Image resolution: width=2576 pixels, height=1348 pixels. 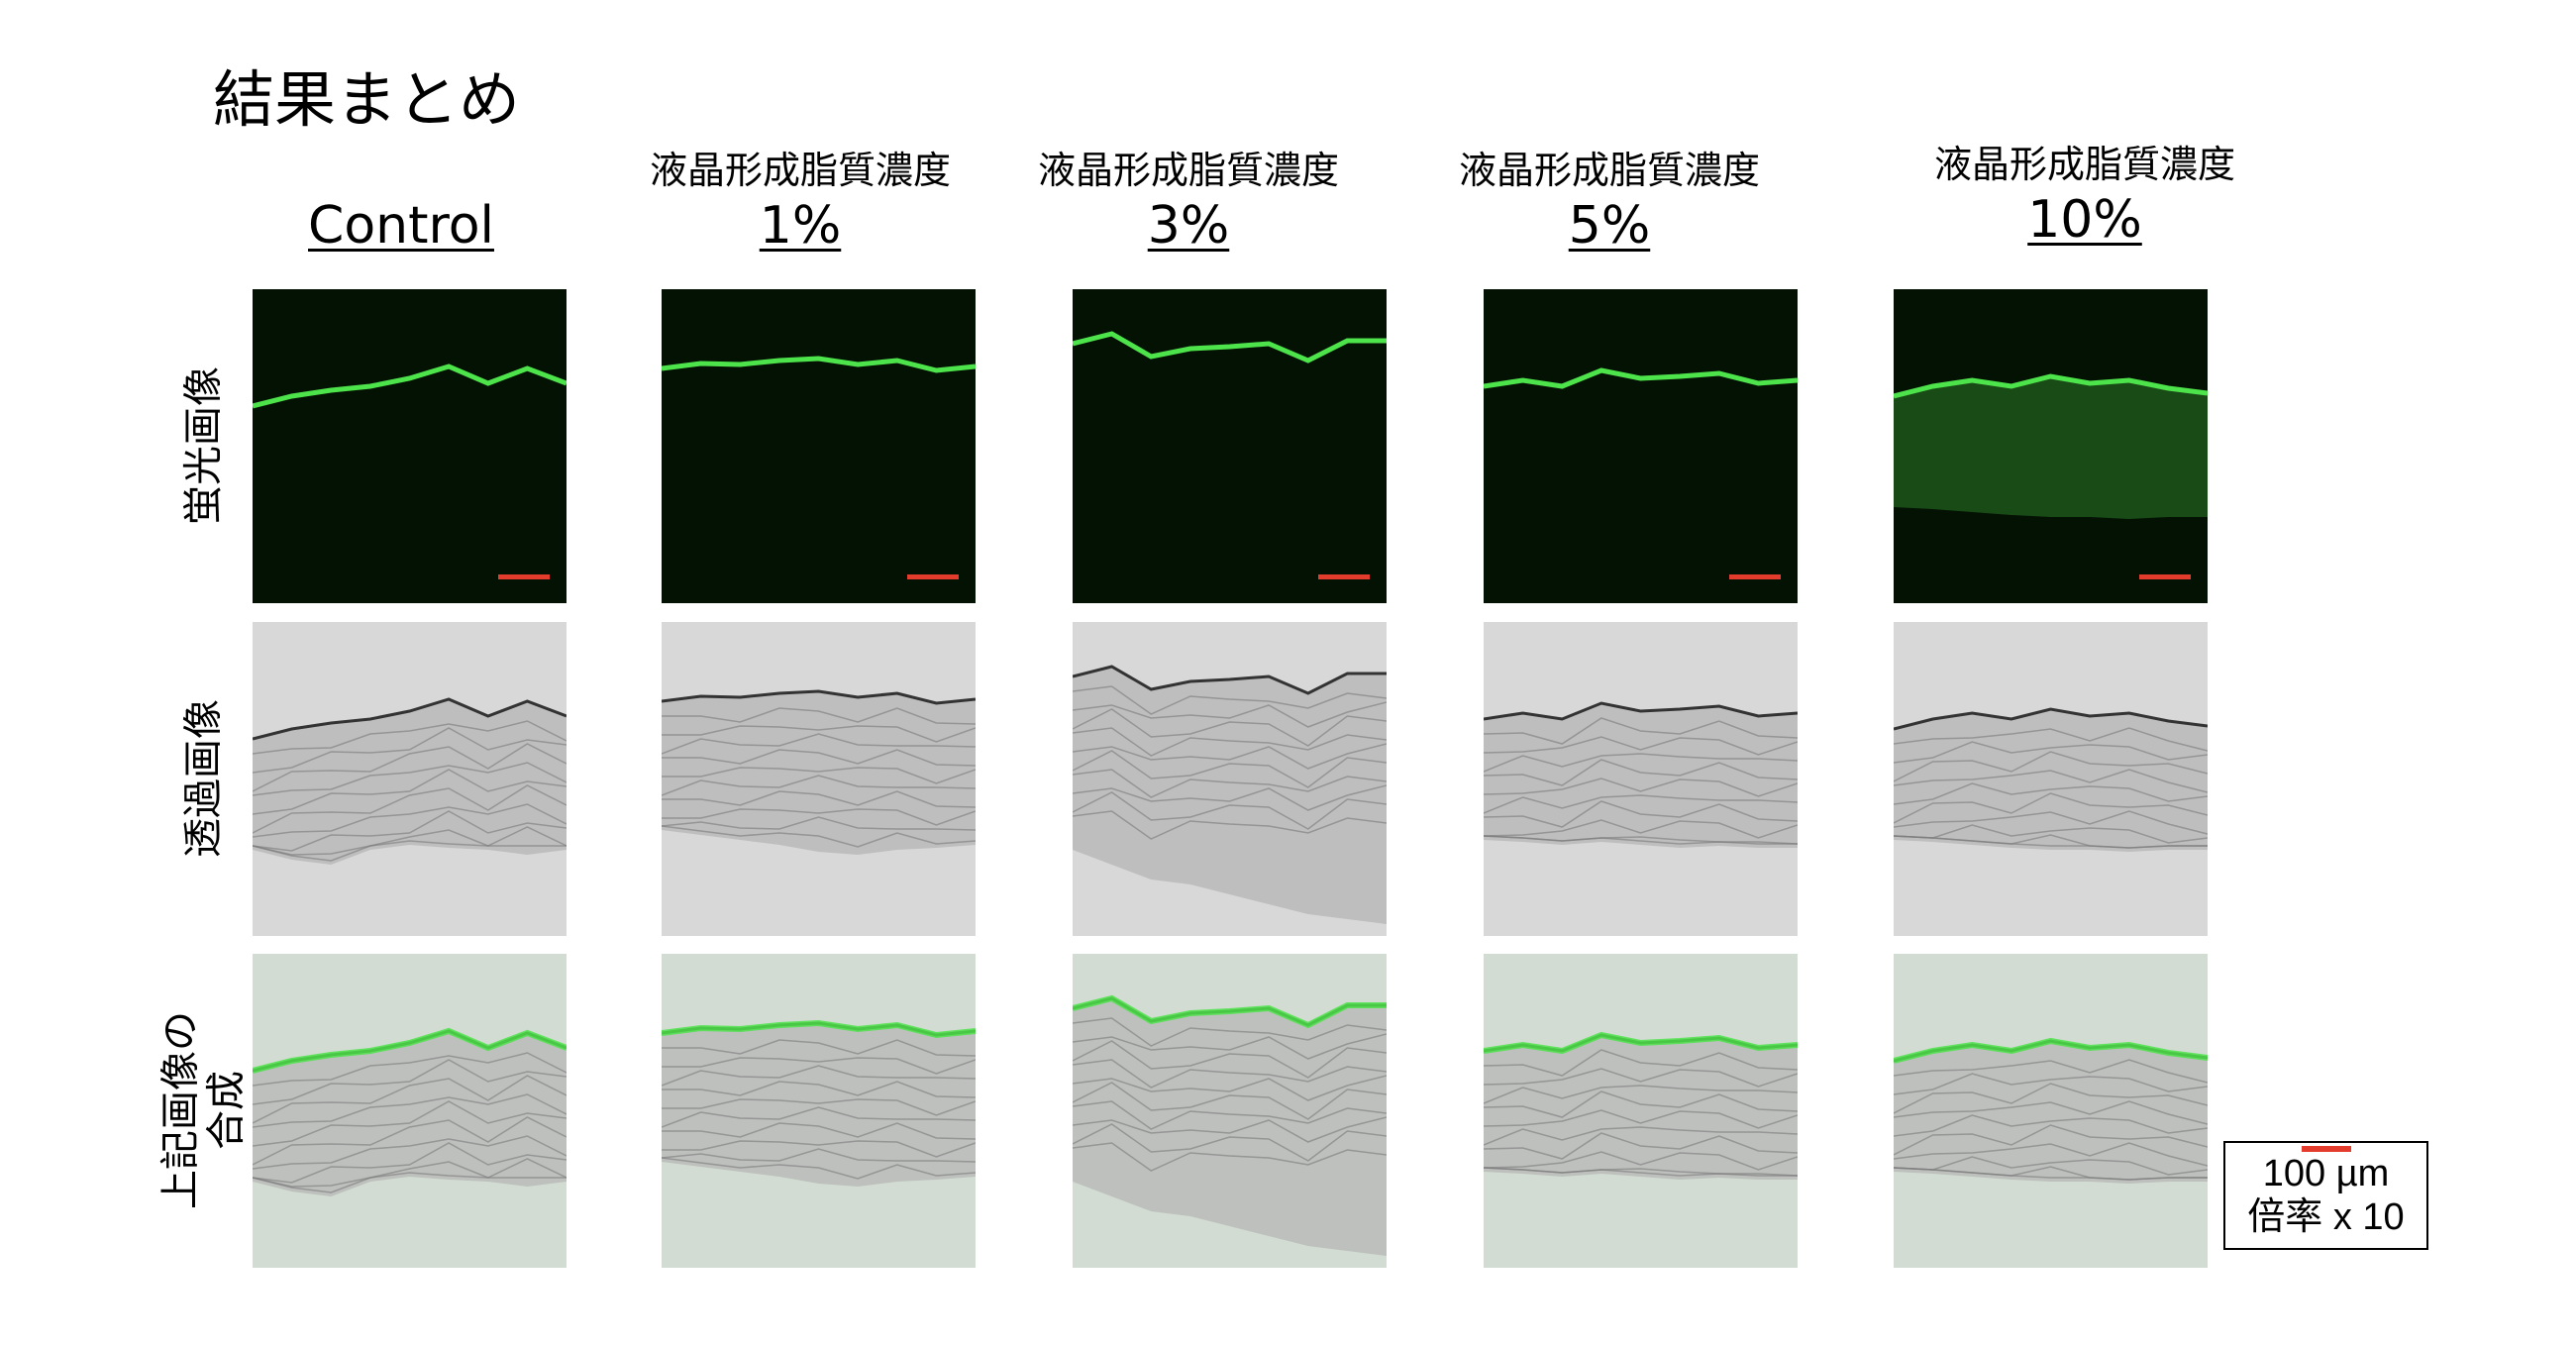 What do you see at coordinates (367, 100) in the screenshot?
I see `page-title: 結果まとめ` at bounding box center [367, 100].